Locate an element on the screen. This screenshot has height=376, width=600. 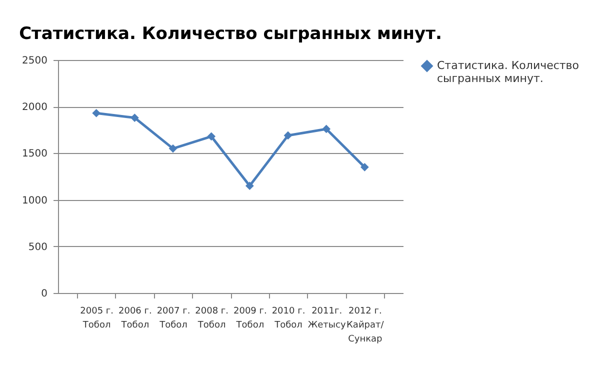
legend-label: Статистика. Количество сыгранных минут. is located at coordinates (508, 72).